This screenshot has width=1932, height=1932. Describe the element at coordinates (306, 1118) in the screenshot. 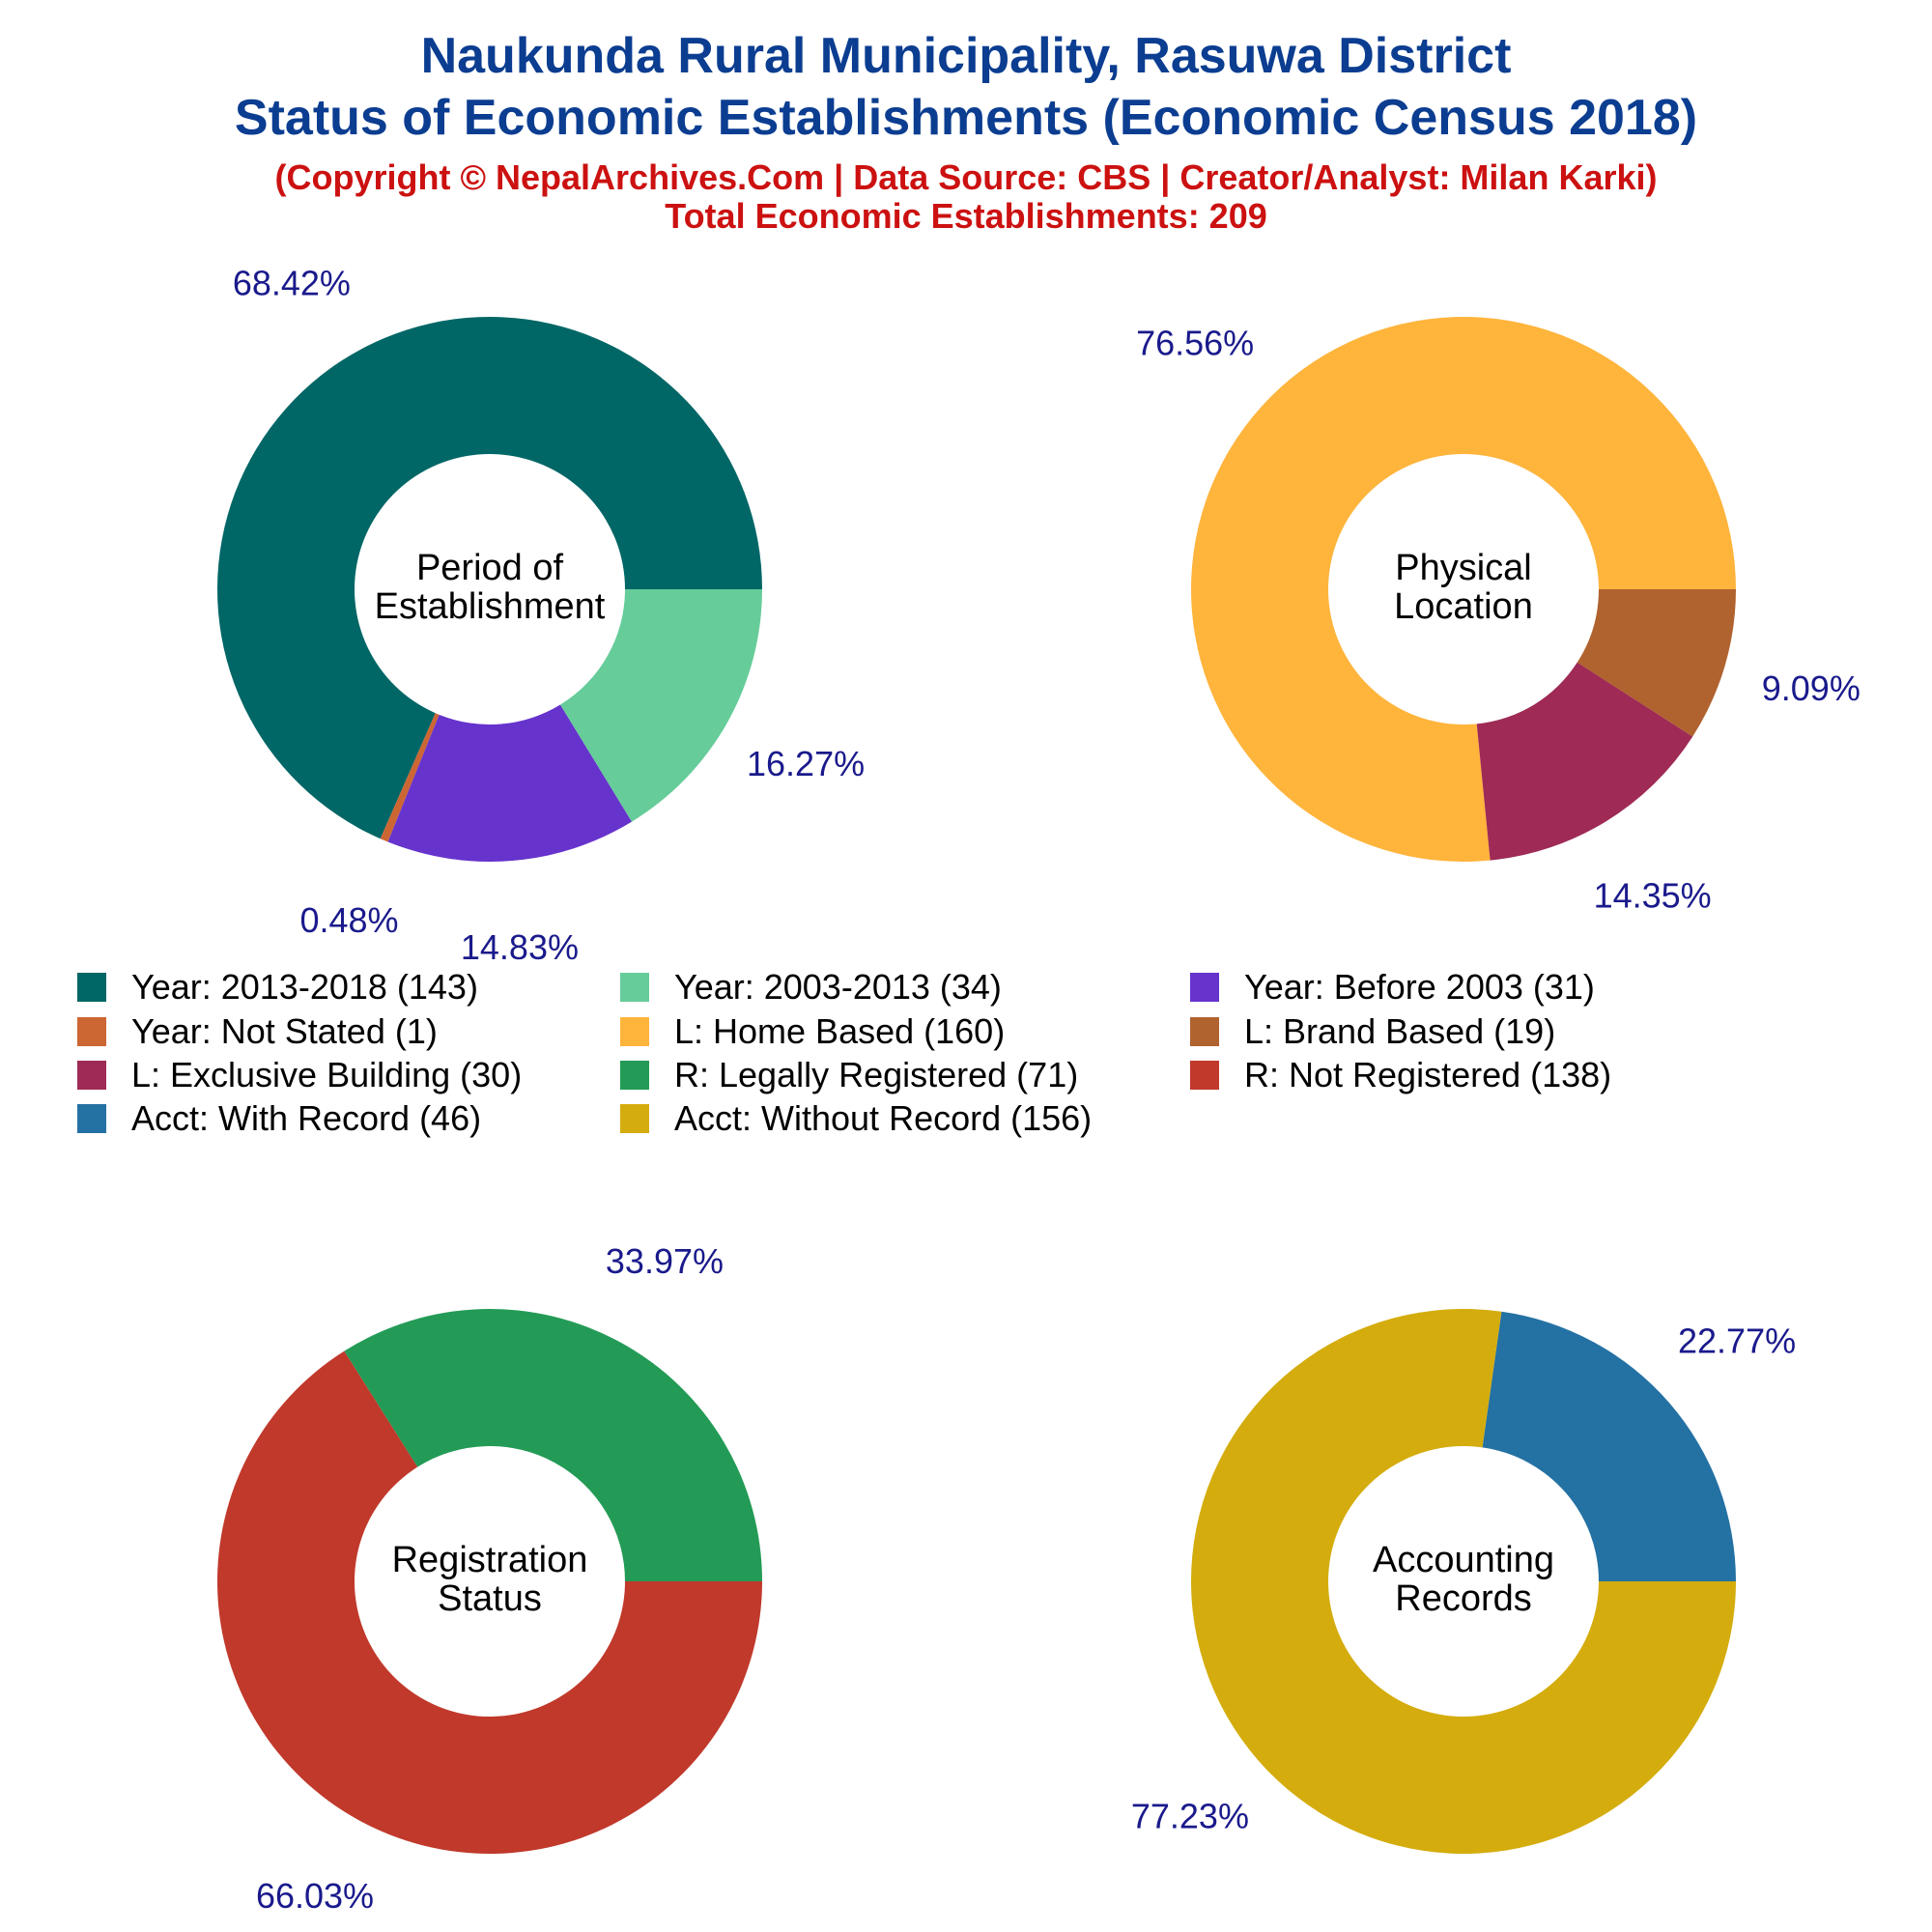

I see `legend-label: Acct: With Record (46)` at that location.